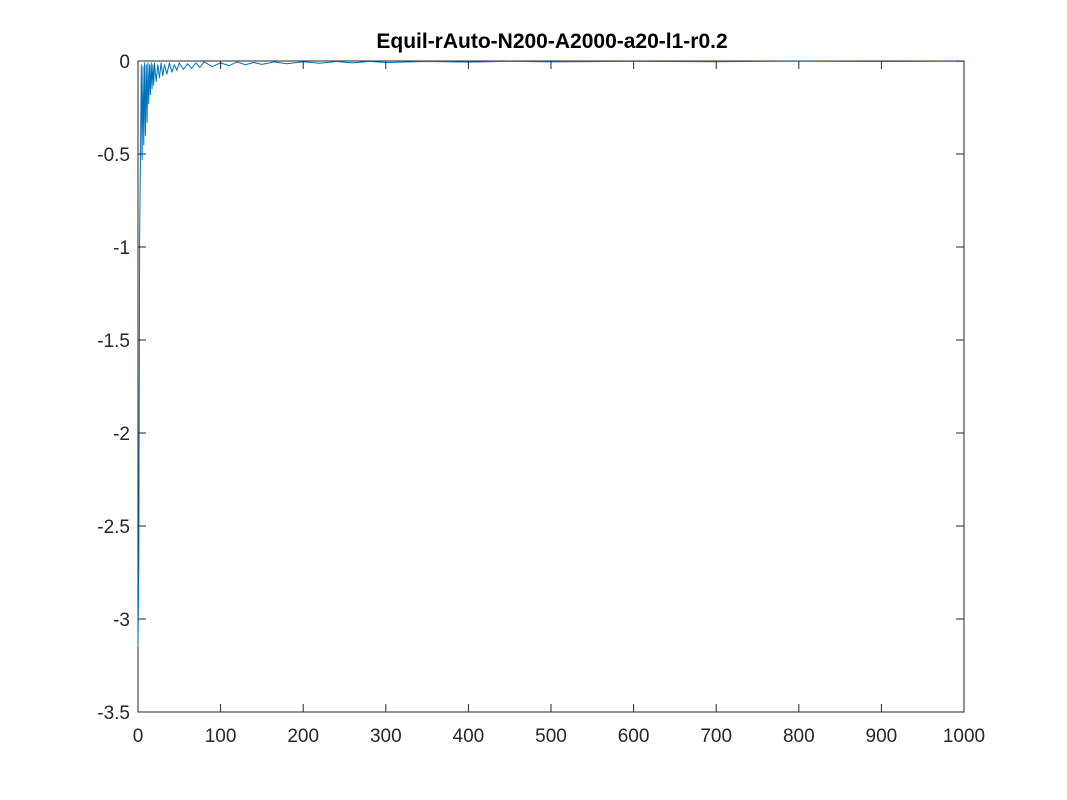 This screenshot has height=800, width=1067. What do you see at coordinates (964, 736) in the screenshot?
I see `x-tick-label: 1000` at bounding box center [964, 736].